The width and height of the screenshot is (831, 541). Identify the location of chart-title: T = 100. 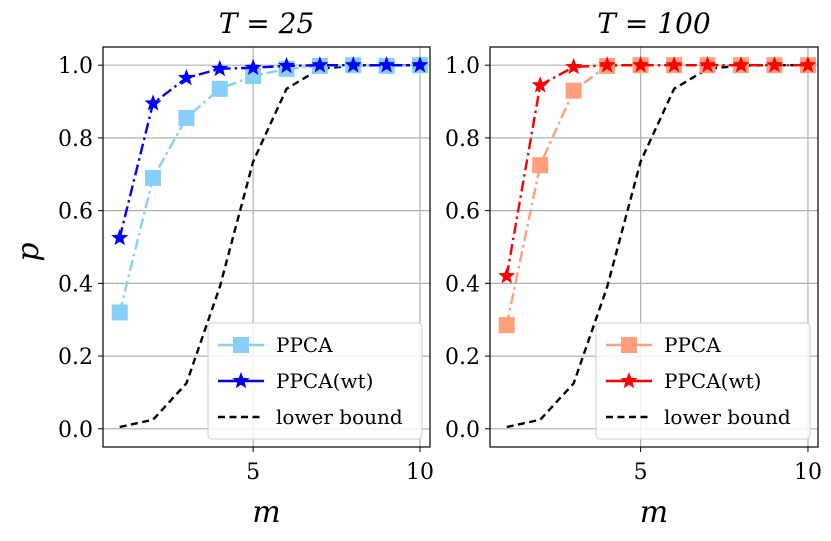
(653, 23).